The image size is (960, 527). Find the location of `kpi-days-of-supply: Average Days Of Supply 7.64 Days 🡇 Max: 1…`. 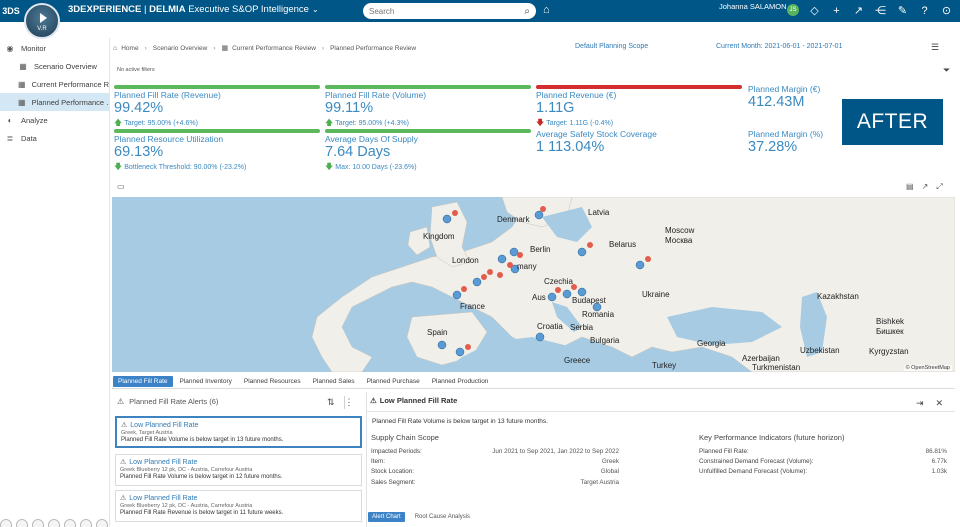

kpi-days-of-supply: Average Days Of Supply 7.64 Days 🡇 Max: 1… is located at coordinates (428, 152).